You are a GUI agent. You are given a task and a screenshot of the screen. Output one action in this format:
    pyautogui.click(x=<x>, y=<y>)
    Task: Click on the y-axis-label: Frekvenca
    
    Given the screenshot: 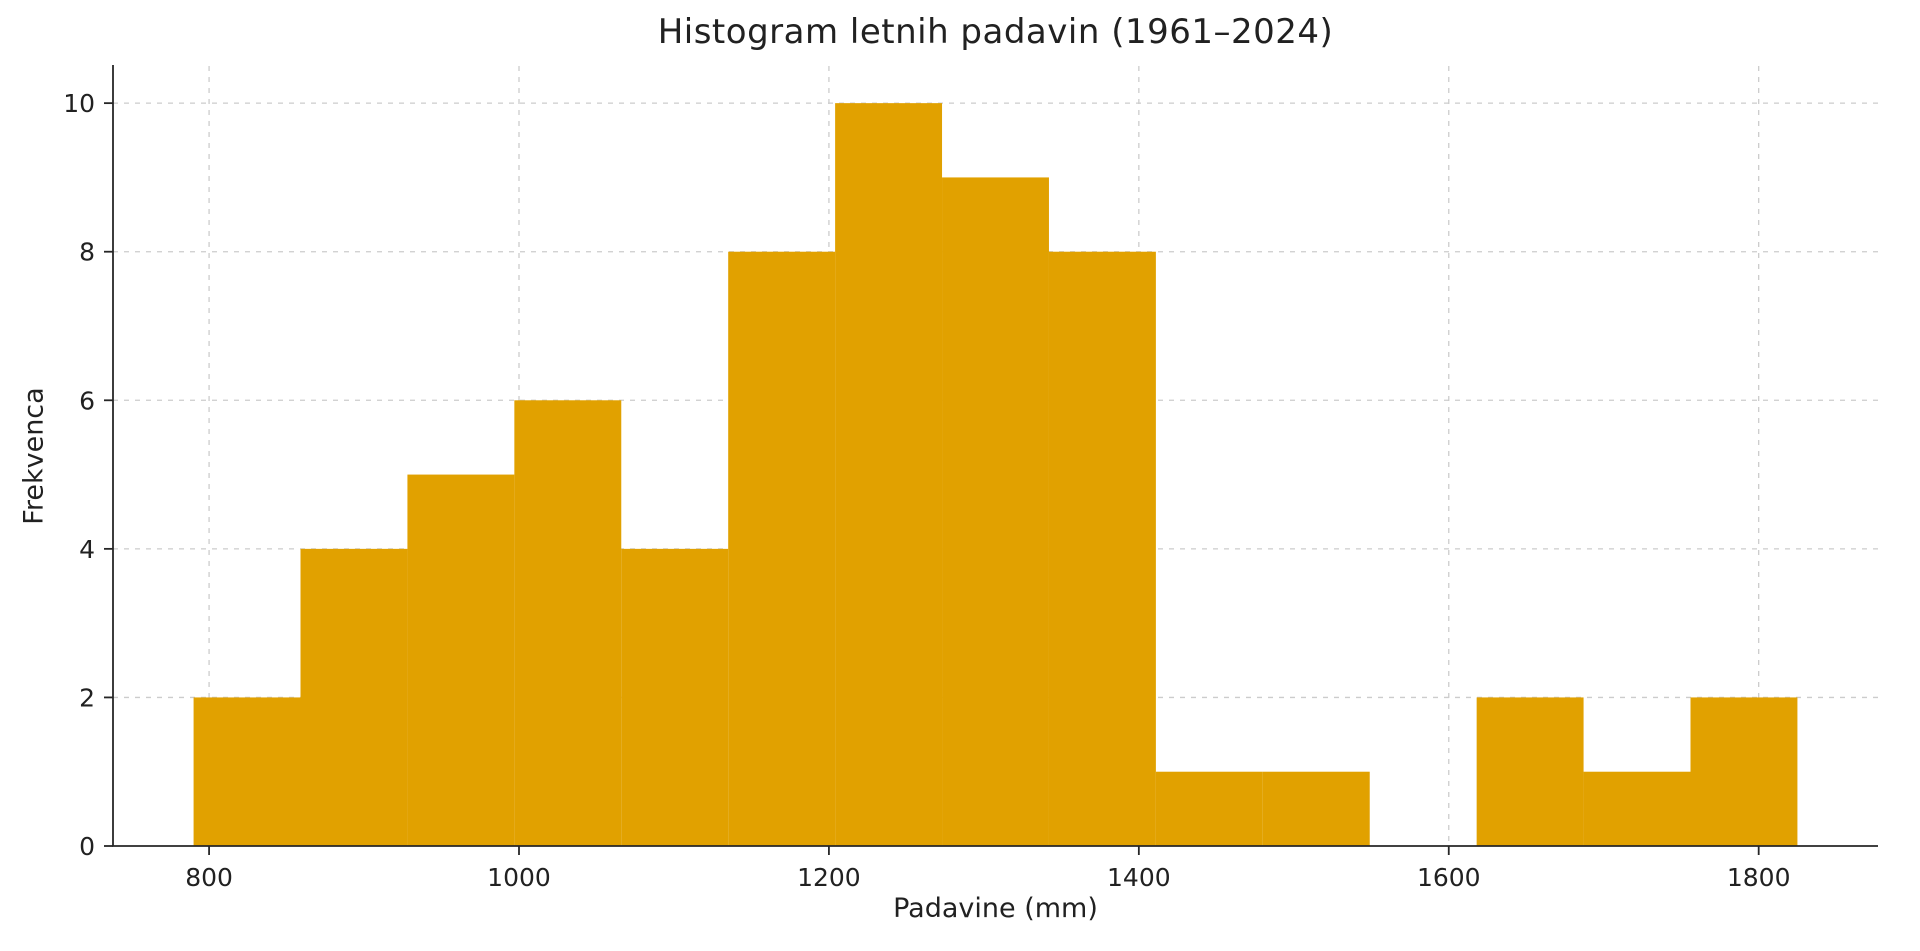 What is the action you would take?
    pyautogui.click(x=34, y=456)
    